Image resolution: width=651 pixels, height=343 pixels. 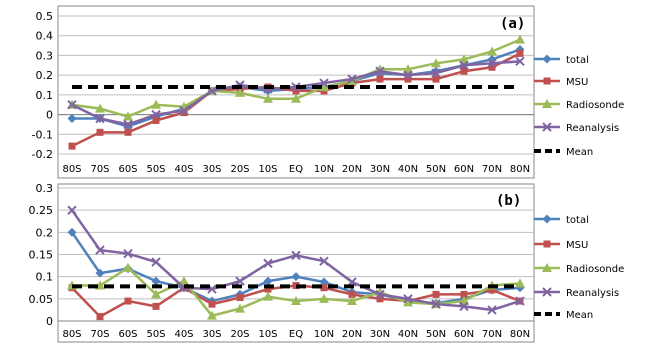 I want to click on x-tick-label: 70S, so click(x=99, y=169).